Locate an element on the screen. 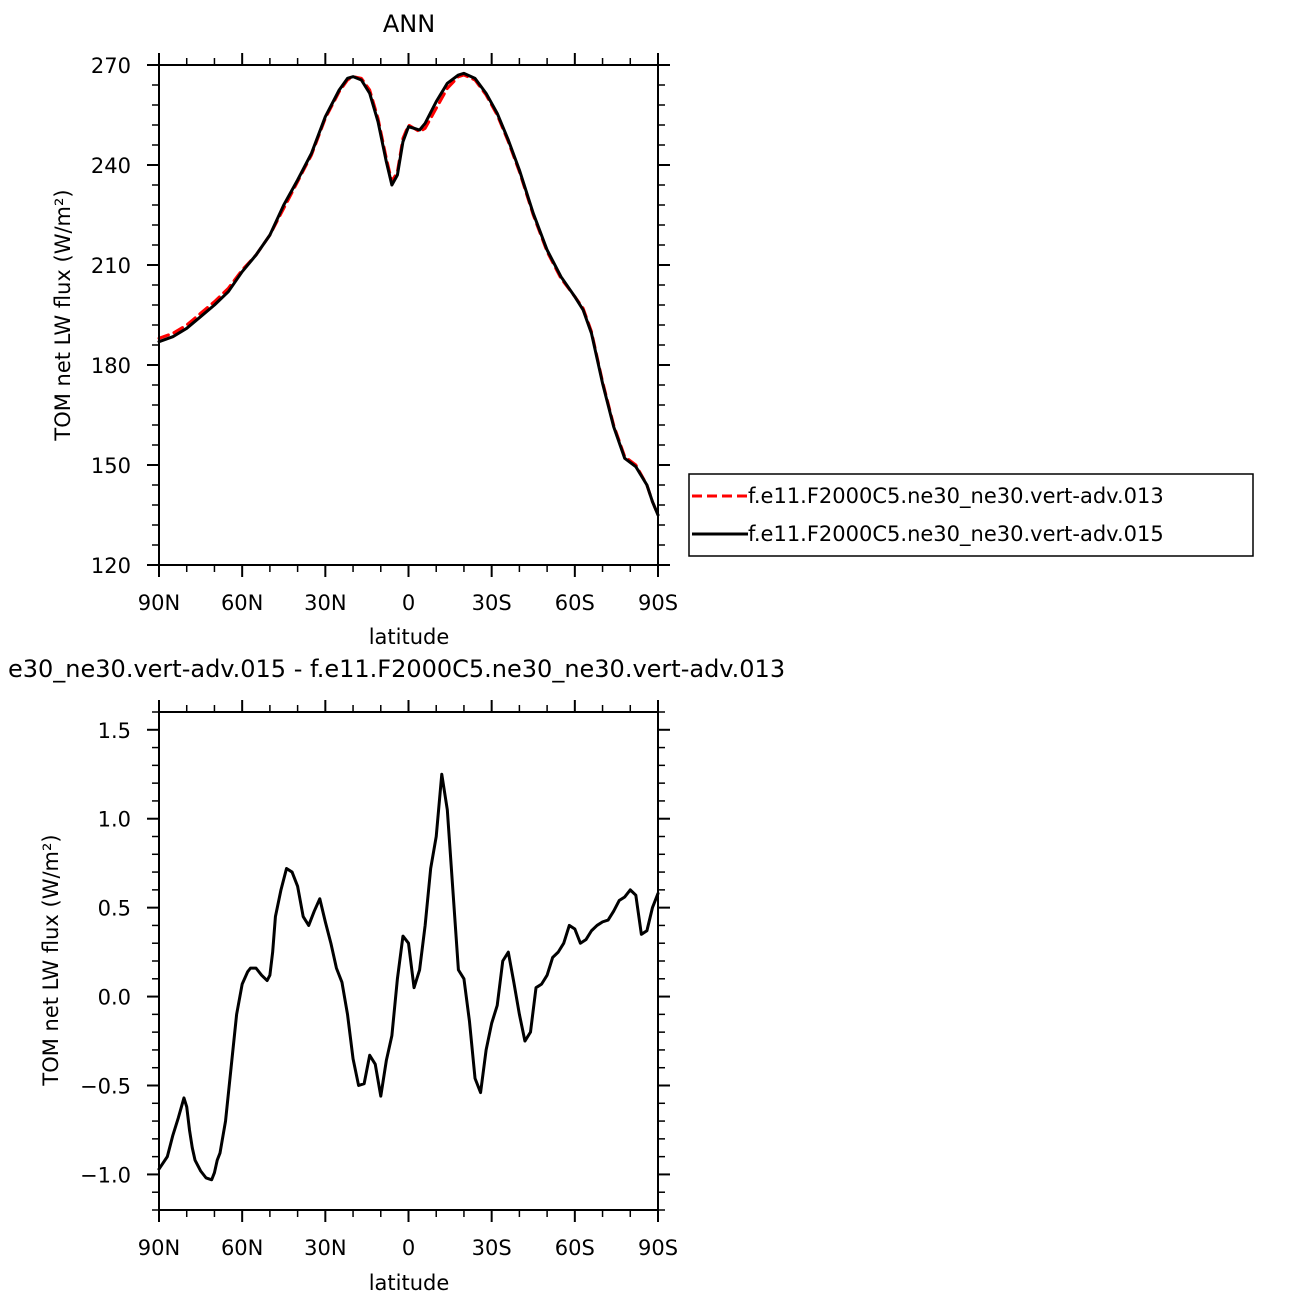 The image size is (1302, 1303). bottom-x-tick-label-6: 90S is located at coordinates (658, 1248).